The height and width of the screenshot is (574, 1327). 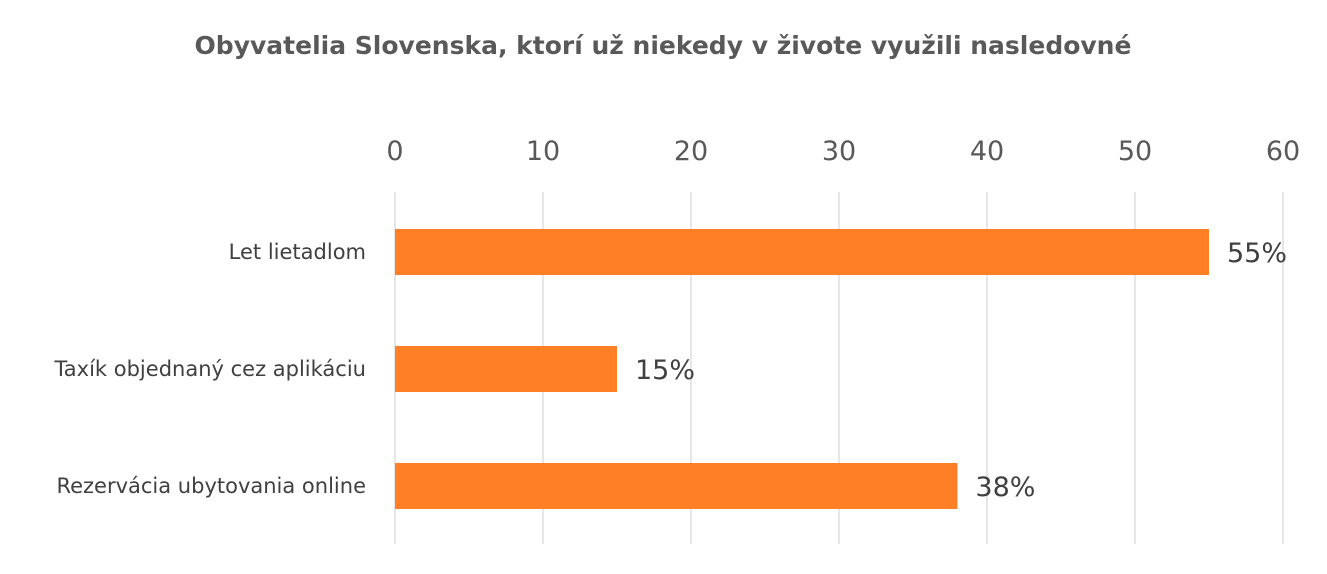 I want to click on x-tick-label-20: 20, so click(x=691, y=151).